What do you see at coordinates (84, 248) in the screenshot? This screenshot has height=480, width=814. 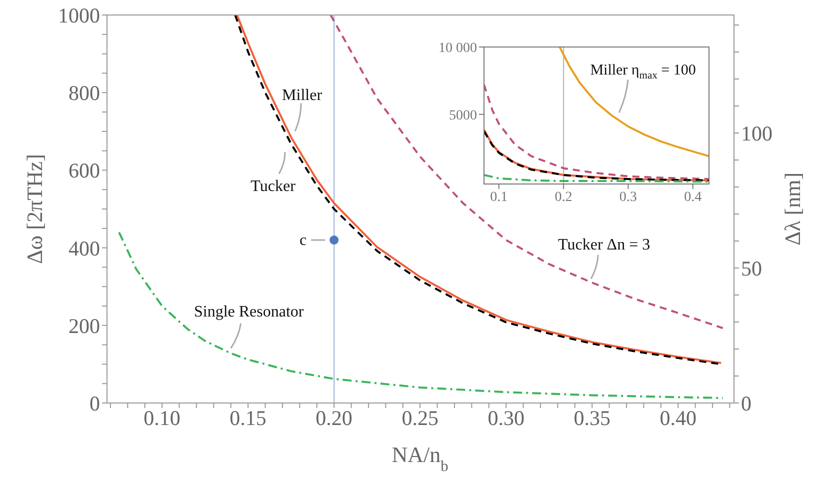 I see `y-tick-label: 400` at bounding box center [84, 248].